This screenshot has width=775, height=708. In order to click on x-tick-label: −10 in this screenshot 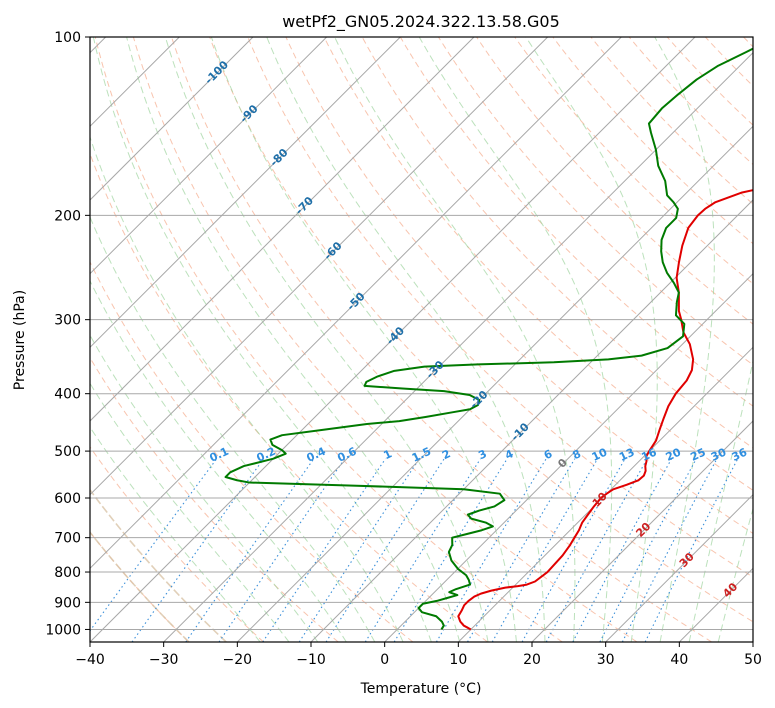, I will do `click(311, 660)`.